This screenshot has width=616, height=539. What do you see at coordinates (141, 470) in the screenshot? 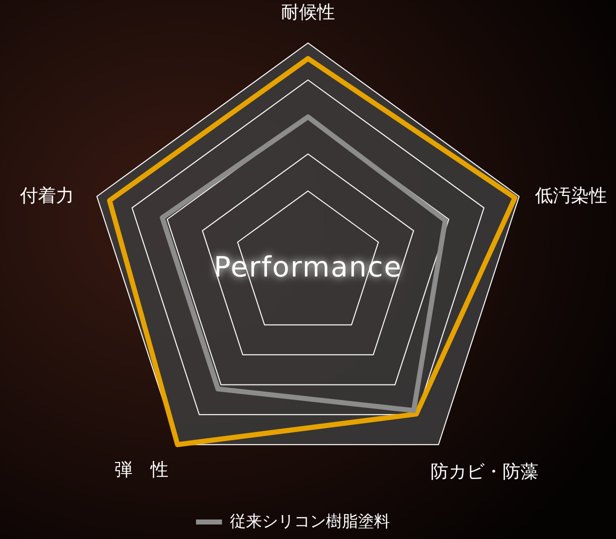
I see `spoke-label: 弾 性` at bounding box center [141, 470].